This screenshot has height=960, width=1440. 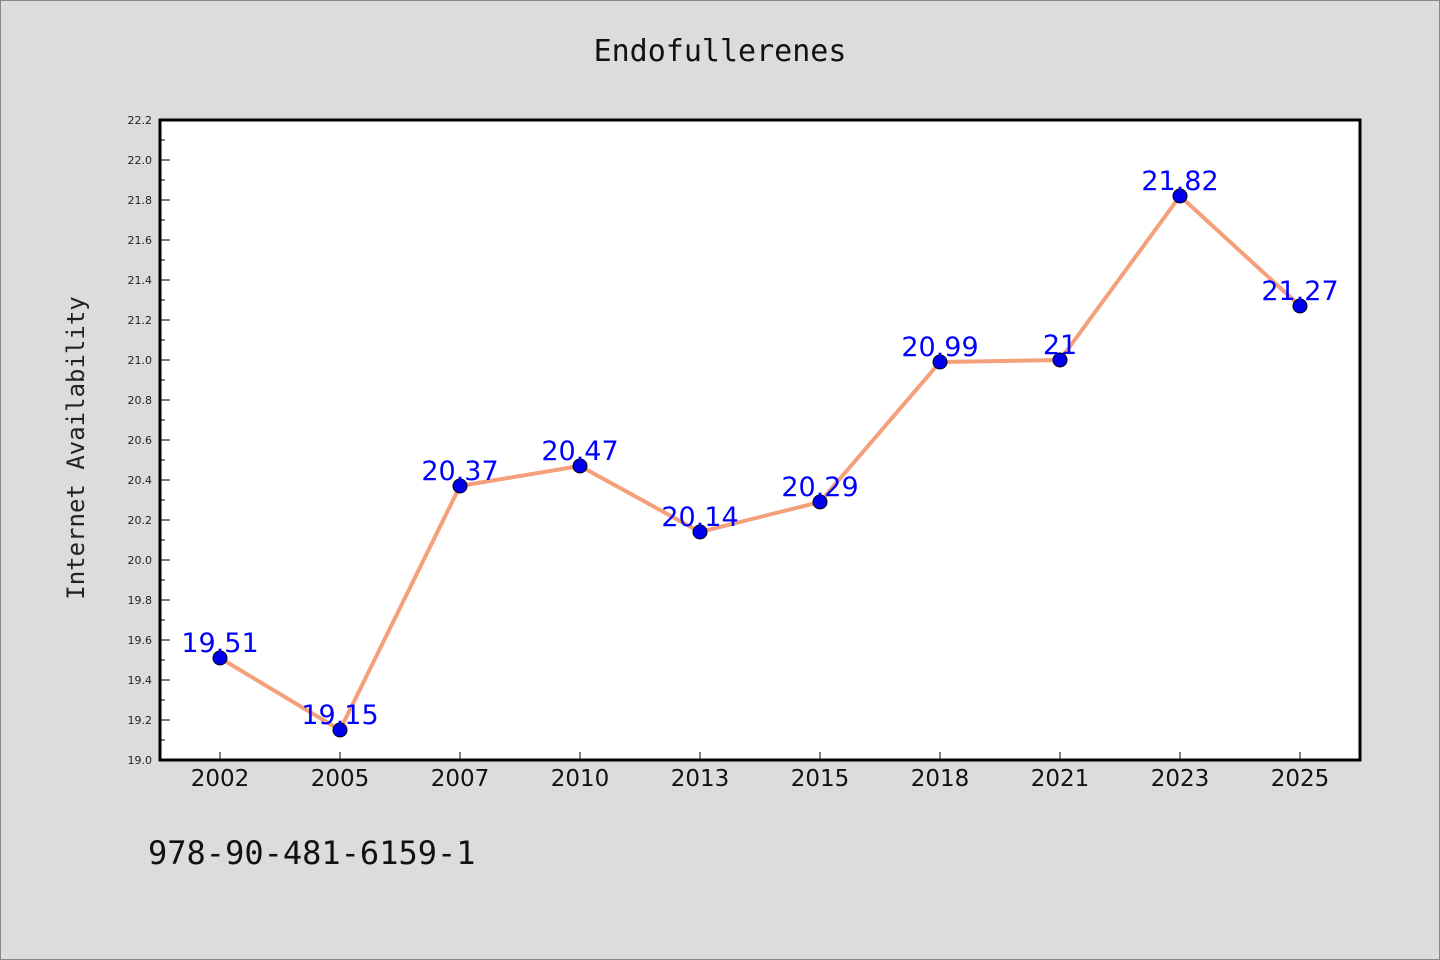 I want to click on y-tick-label: 21.2, so click(x=140, y=320).